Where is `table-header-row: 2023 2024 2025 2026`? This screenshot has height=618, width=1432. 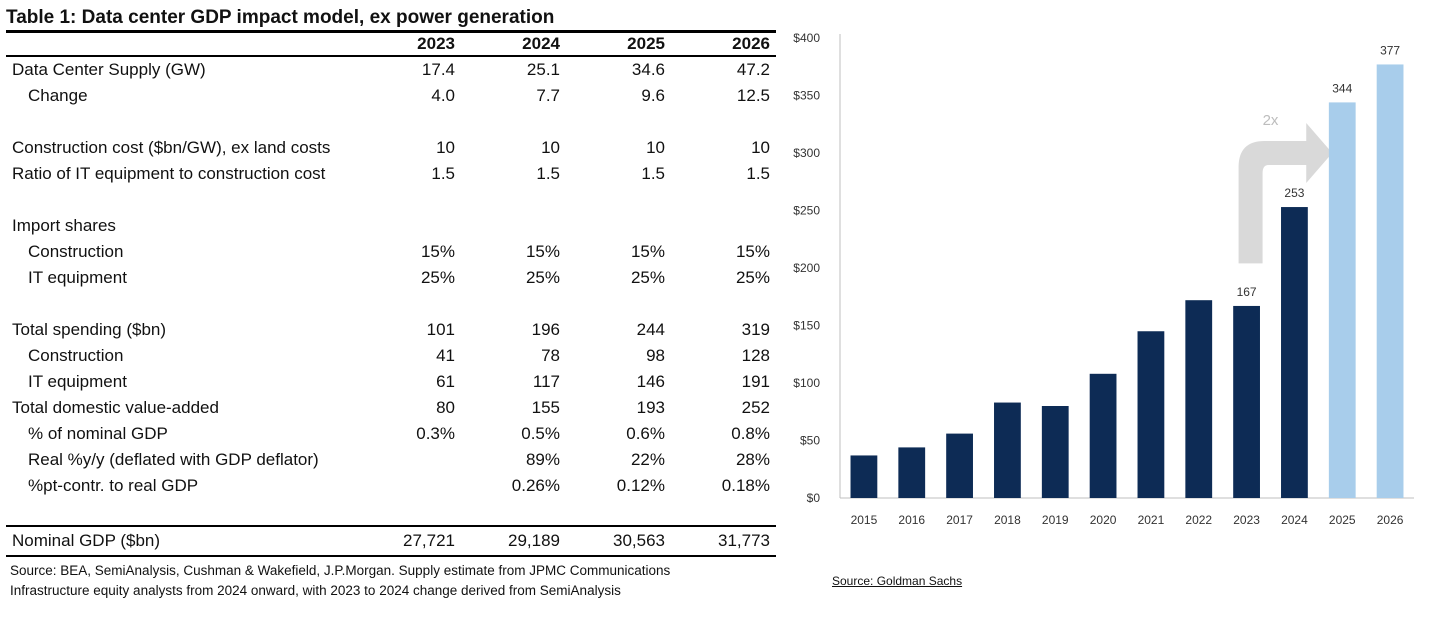
table-header-row: 2023 2024 2025 2026 is located at coordinates (391, 44).